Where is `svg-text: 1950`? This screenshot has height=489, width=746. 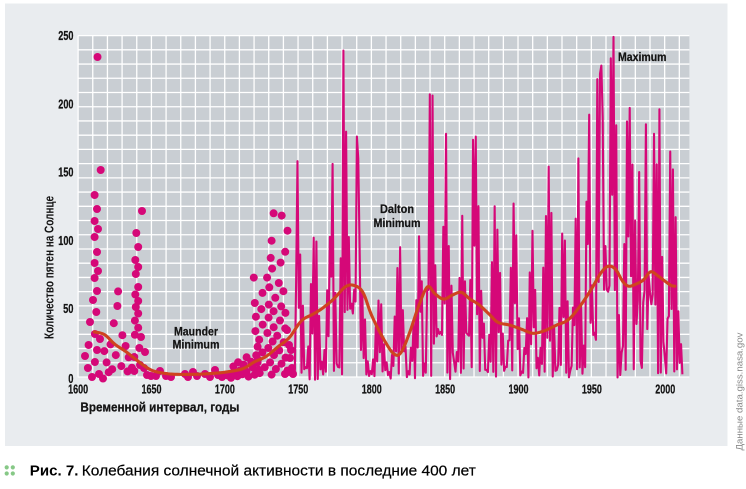
svg-text: 1950 is located at coordinates (592, 389).